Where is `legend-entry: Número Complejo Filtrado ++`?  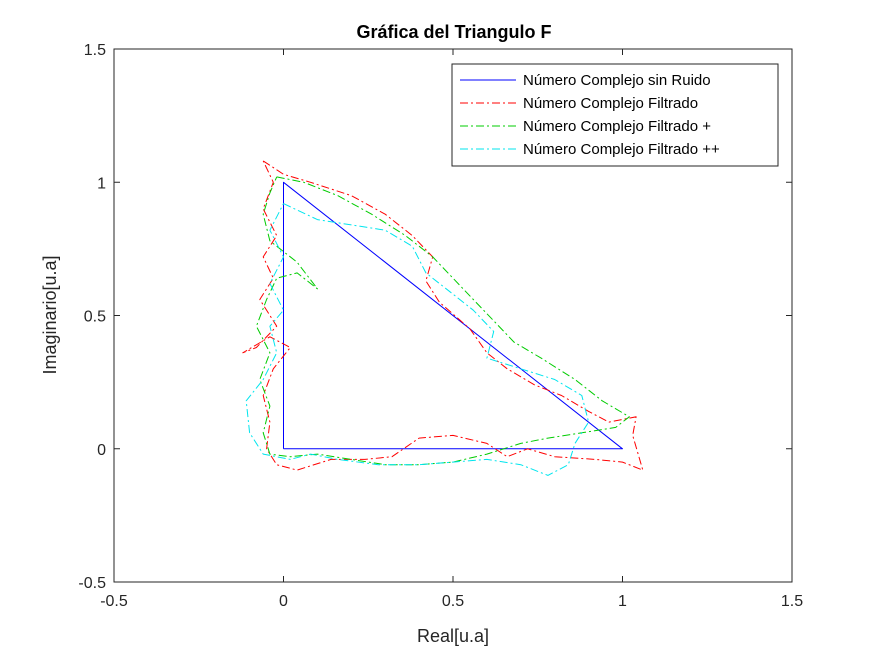 legend-entry: Número Complejo Filtrado ++ is located at coordinates (621, 149).